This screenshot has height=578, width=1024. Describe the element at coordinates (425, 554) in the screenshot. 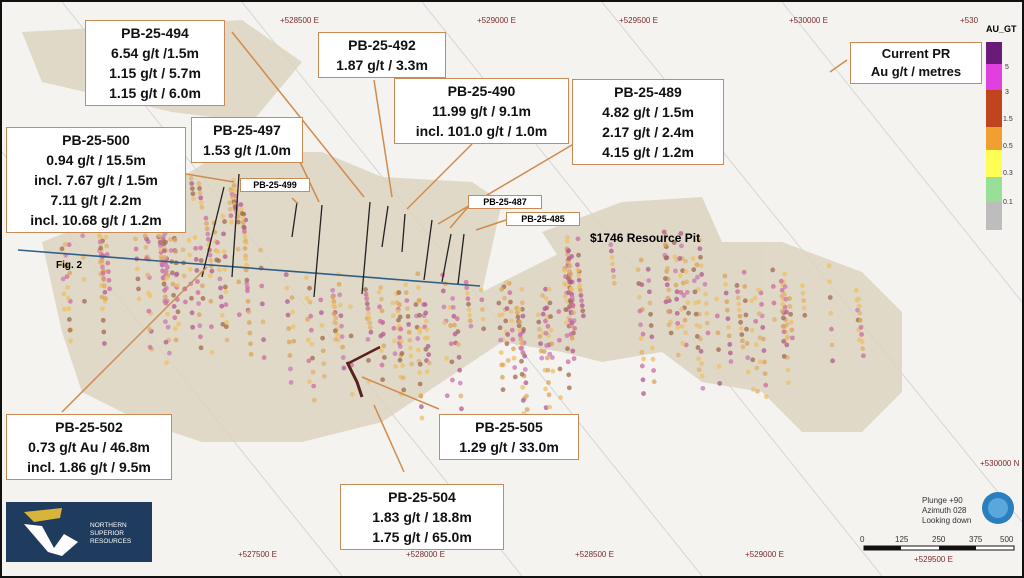

I see `grid-label: +528000 E` at that location.